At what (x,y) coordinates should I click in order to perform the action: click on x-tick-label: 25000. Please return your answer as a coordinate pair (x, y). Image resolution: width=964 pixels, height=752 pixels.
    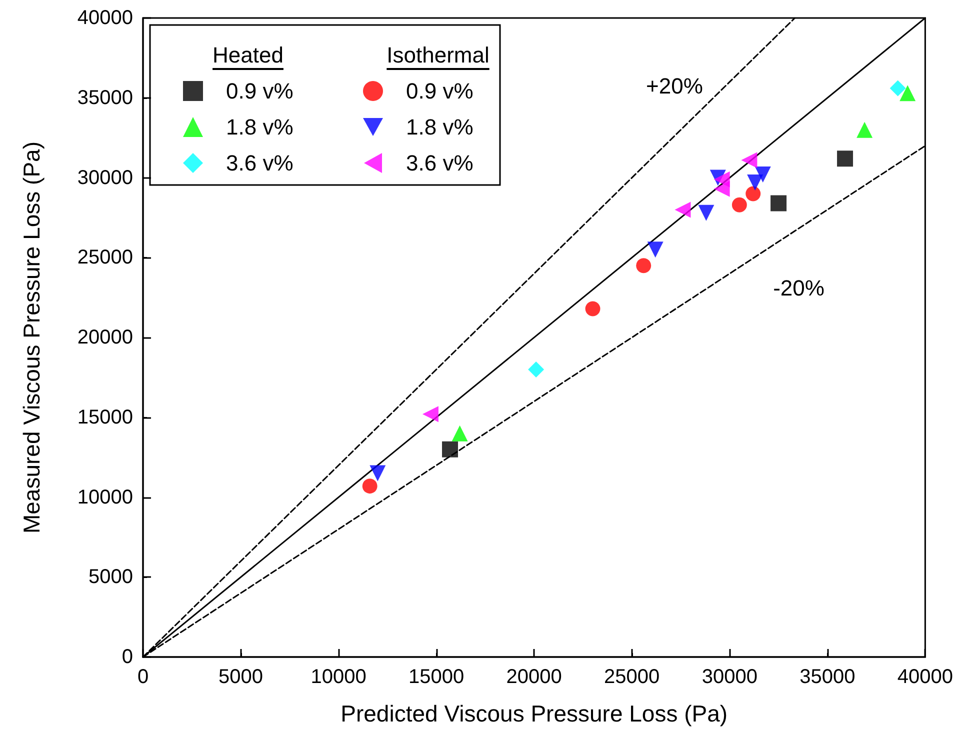
    Looking at the image, I should click on (632, 677).